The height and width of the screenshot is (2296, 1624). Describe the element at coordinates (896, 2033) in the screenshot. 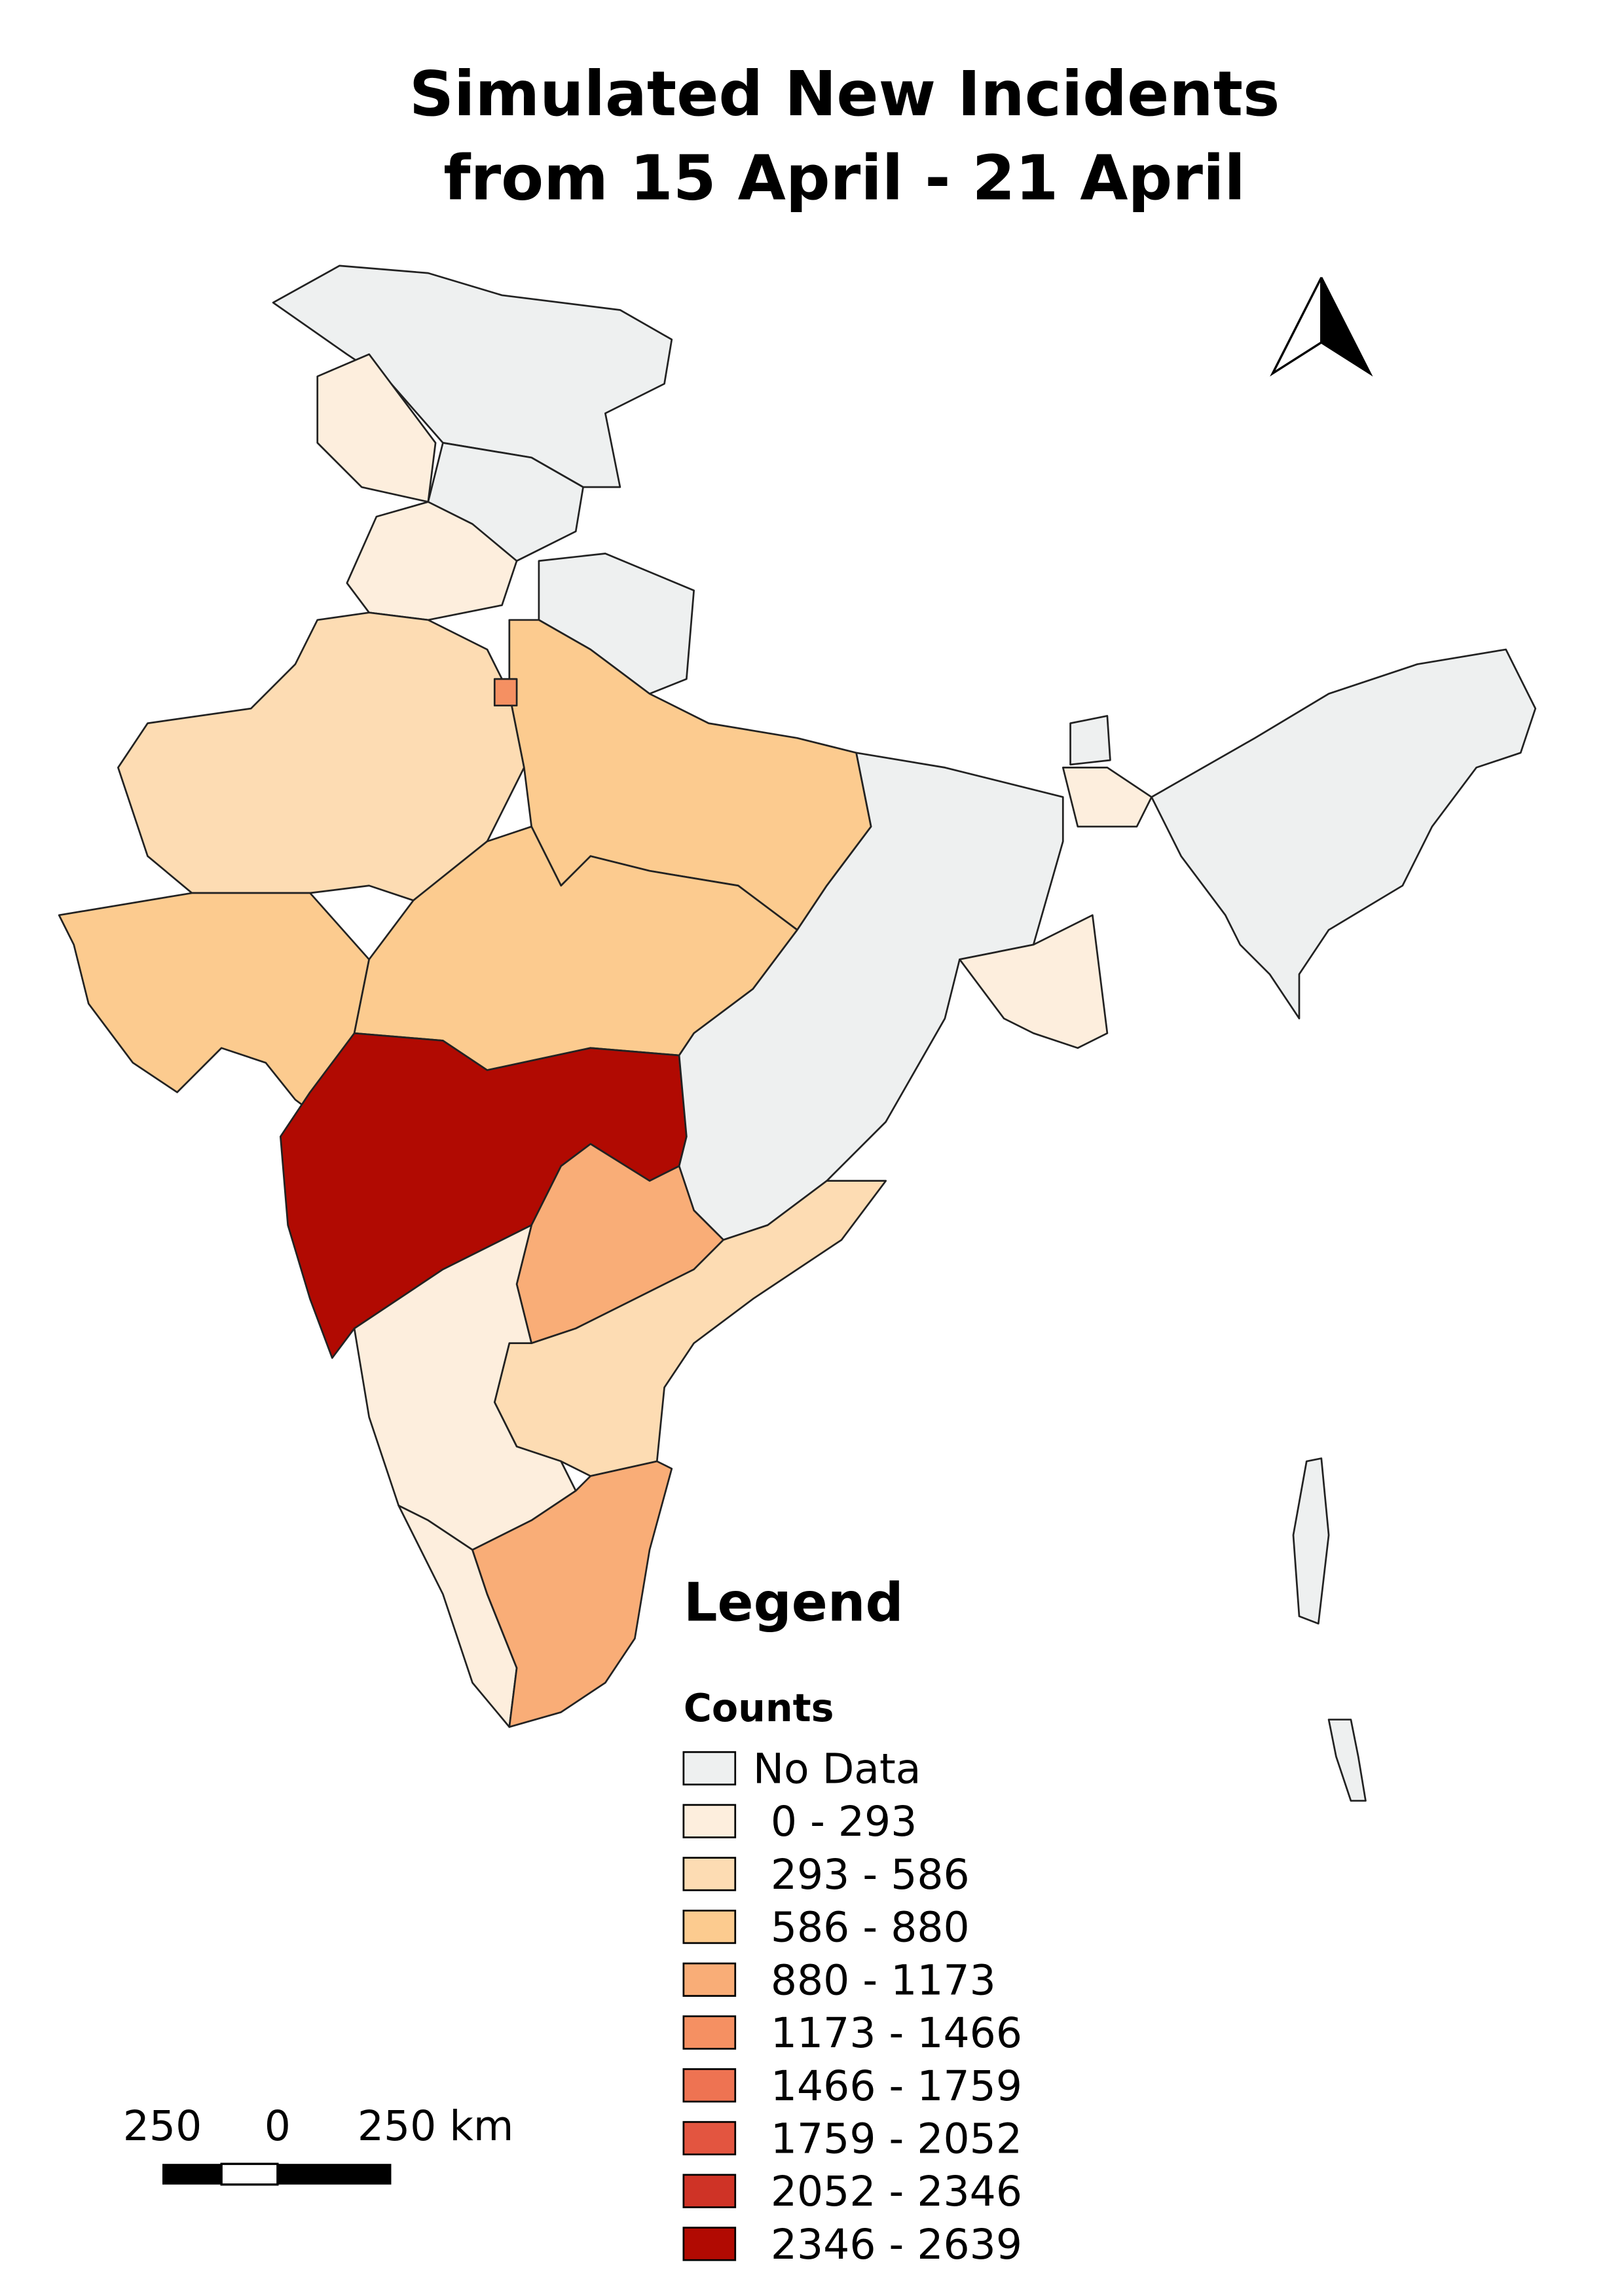

I see `legend-label: 1173 - 1466` at that location.